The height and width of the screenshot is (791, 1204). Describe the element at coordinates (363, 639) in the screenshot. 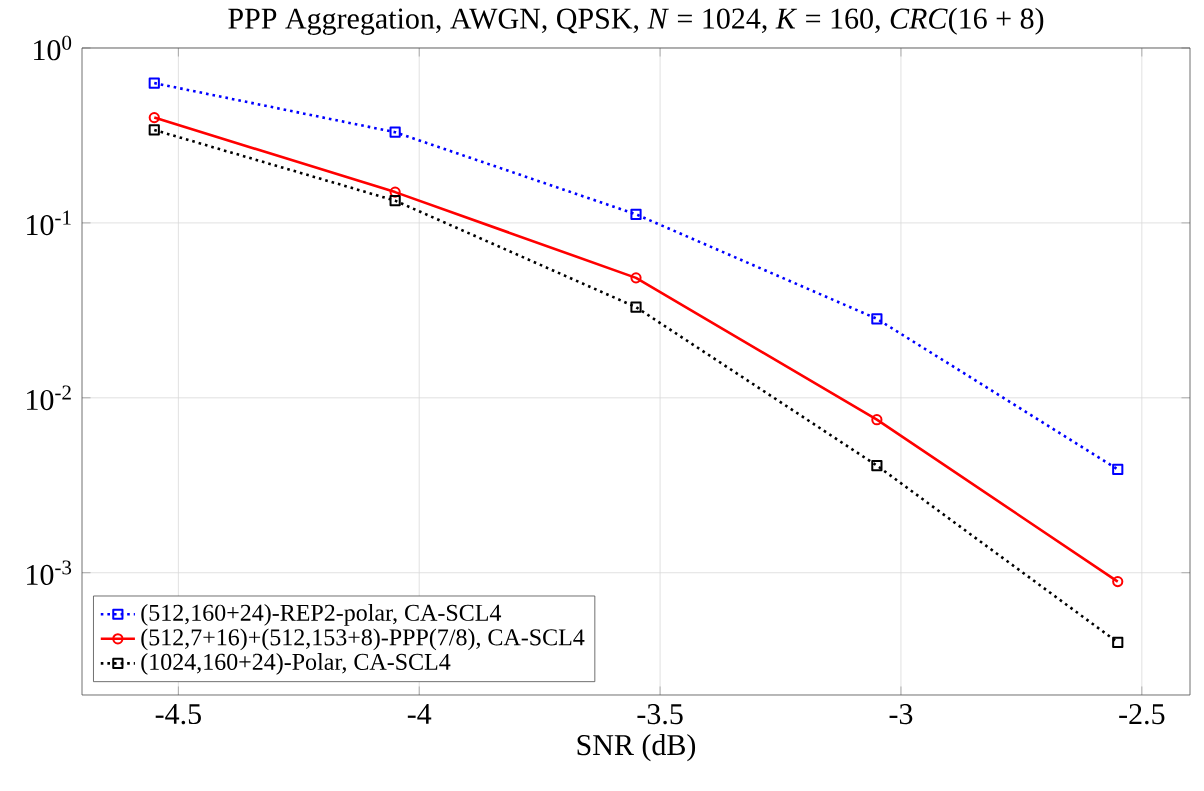

I see `legend-label: (512,7+16)+(512,153+8)-PPP(7/8), CA-SCL4` at that location.